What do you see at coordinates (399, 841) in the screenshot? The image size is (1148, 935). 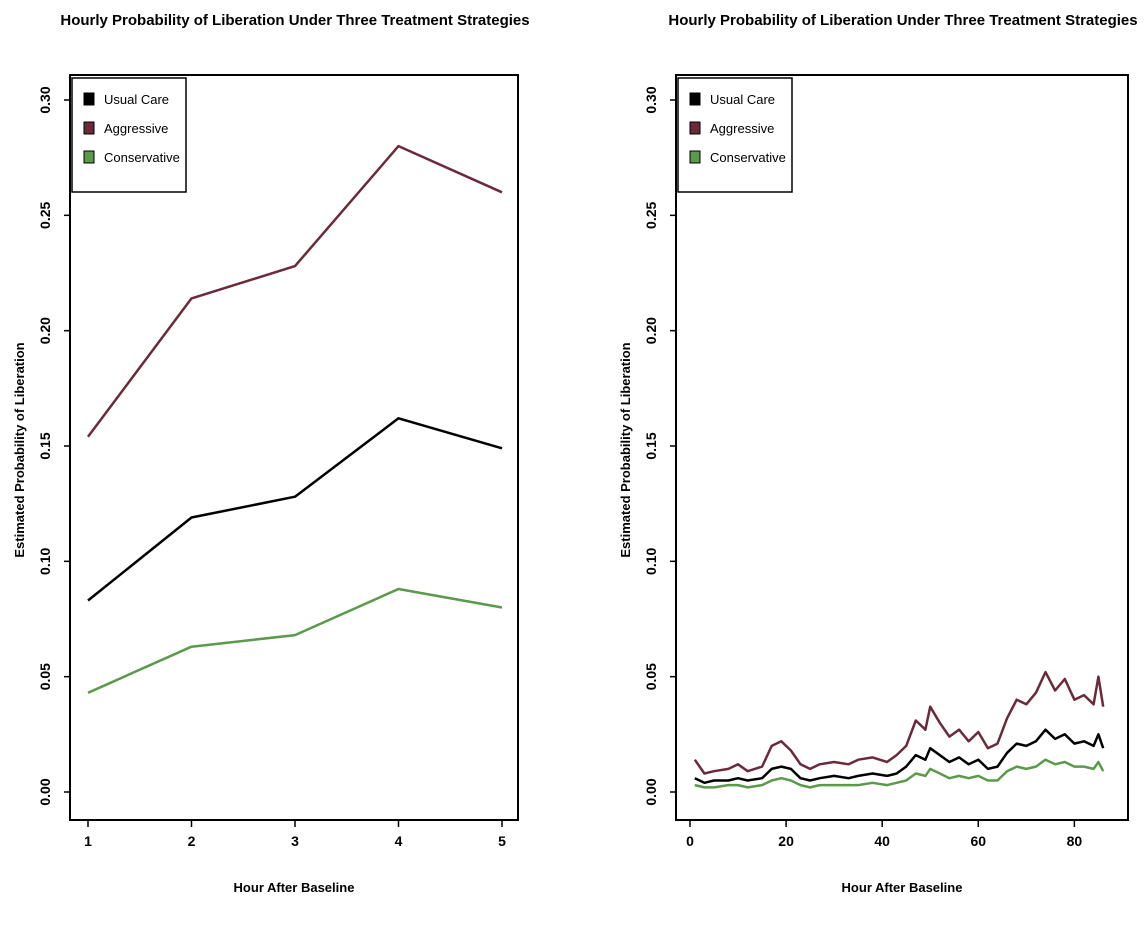 I see `x-tick-label: 4` at bounding box center [399, 841].